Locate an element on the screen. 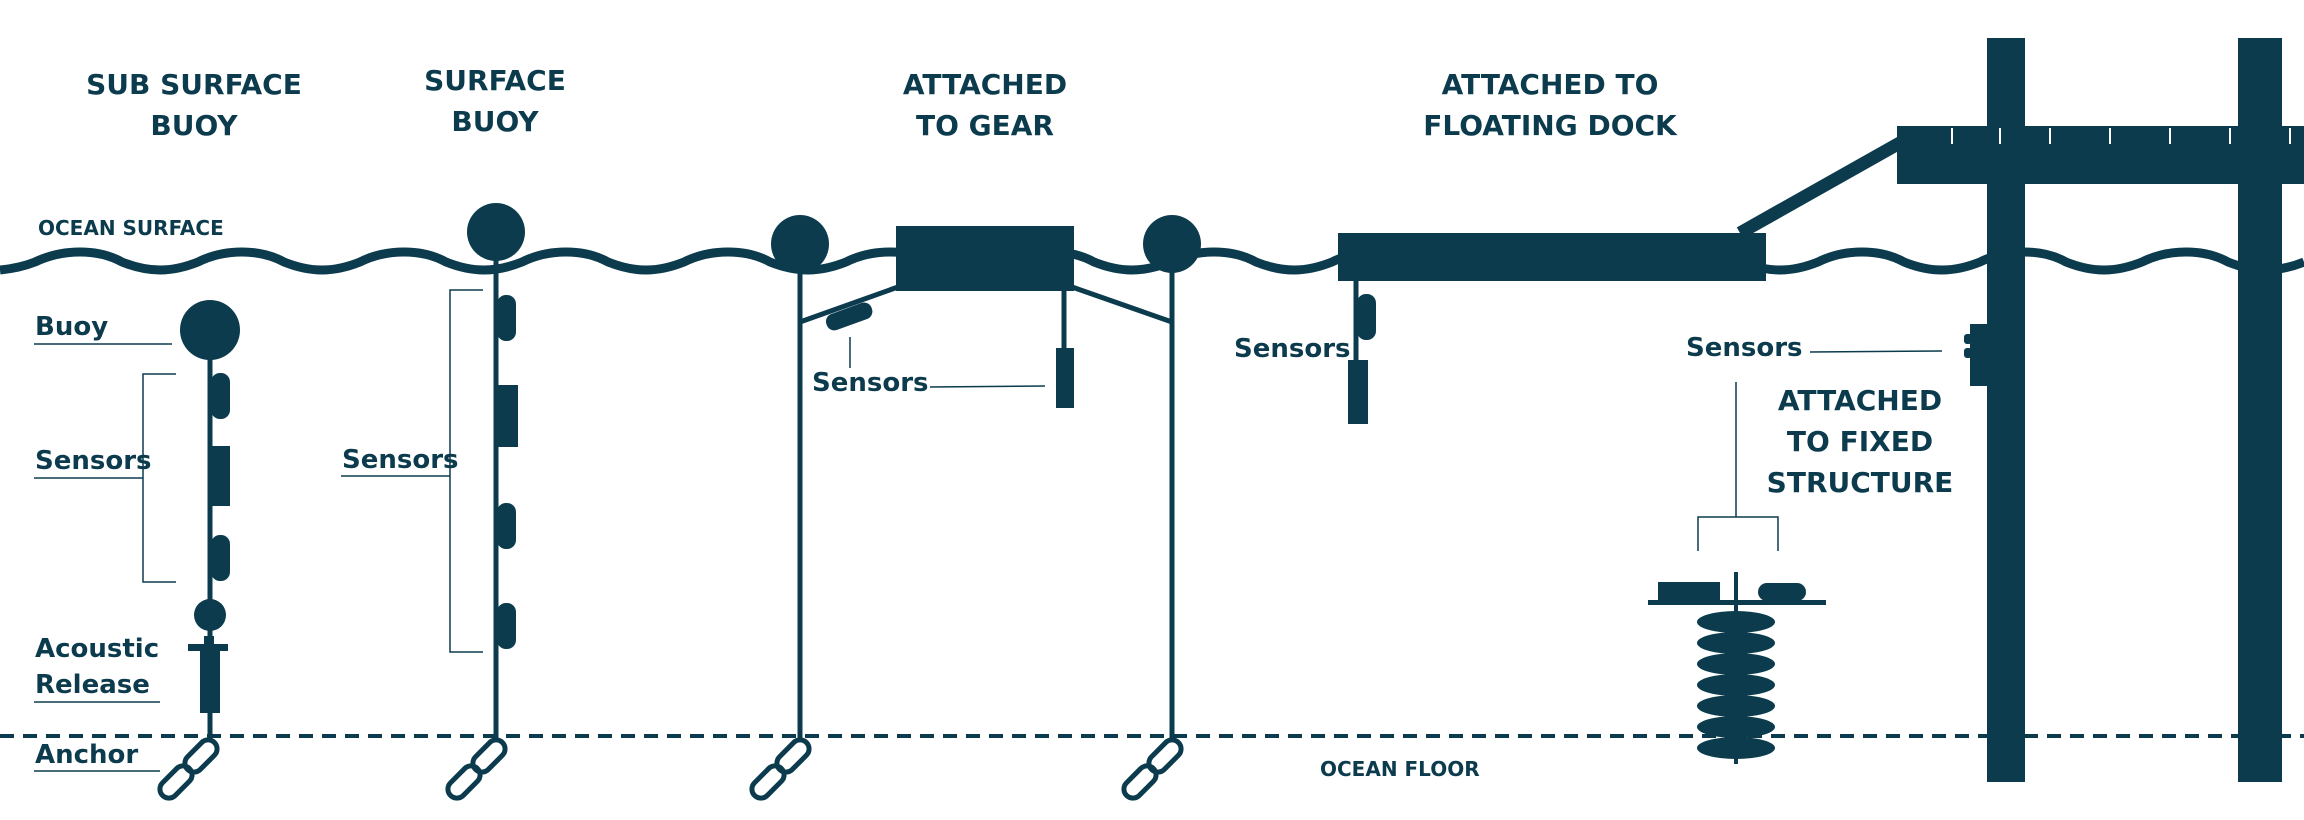  heading-line: SUB SURFACE is located at coordinates (194, 84).